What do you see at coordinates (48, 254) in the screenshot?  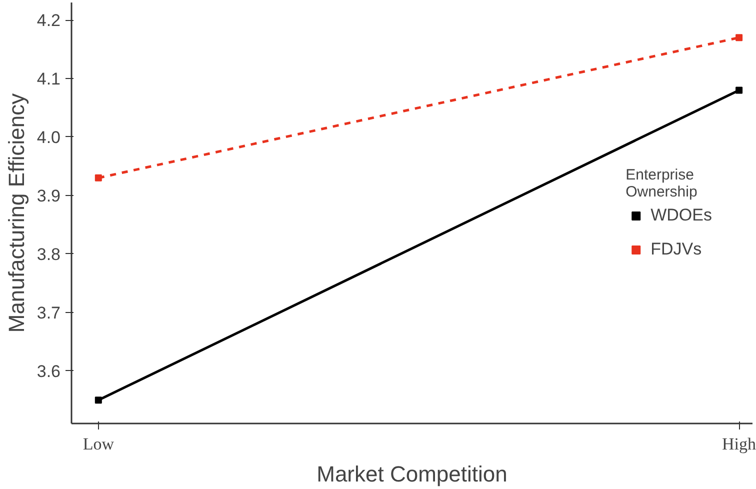 I see `y-tick-label: 3.8` at bounding box center [48, 254].